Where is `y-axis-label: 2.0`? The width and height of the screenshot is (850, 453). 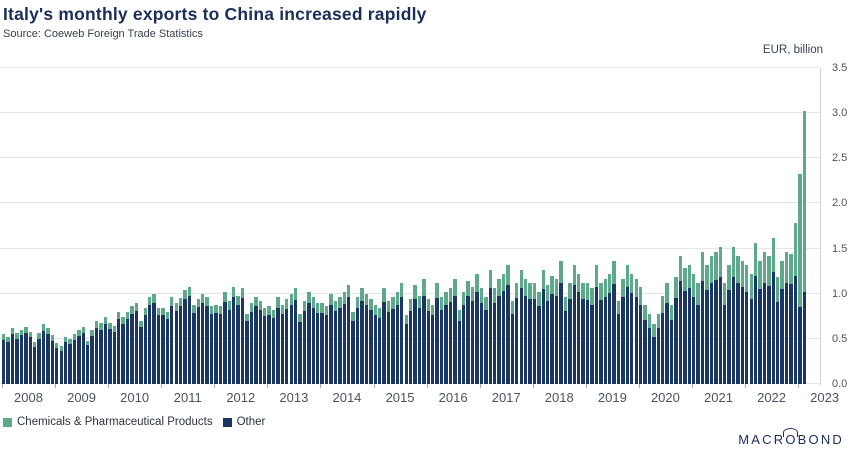
y-axis-label: 2.0 is located at coordinates (840, 203).